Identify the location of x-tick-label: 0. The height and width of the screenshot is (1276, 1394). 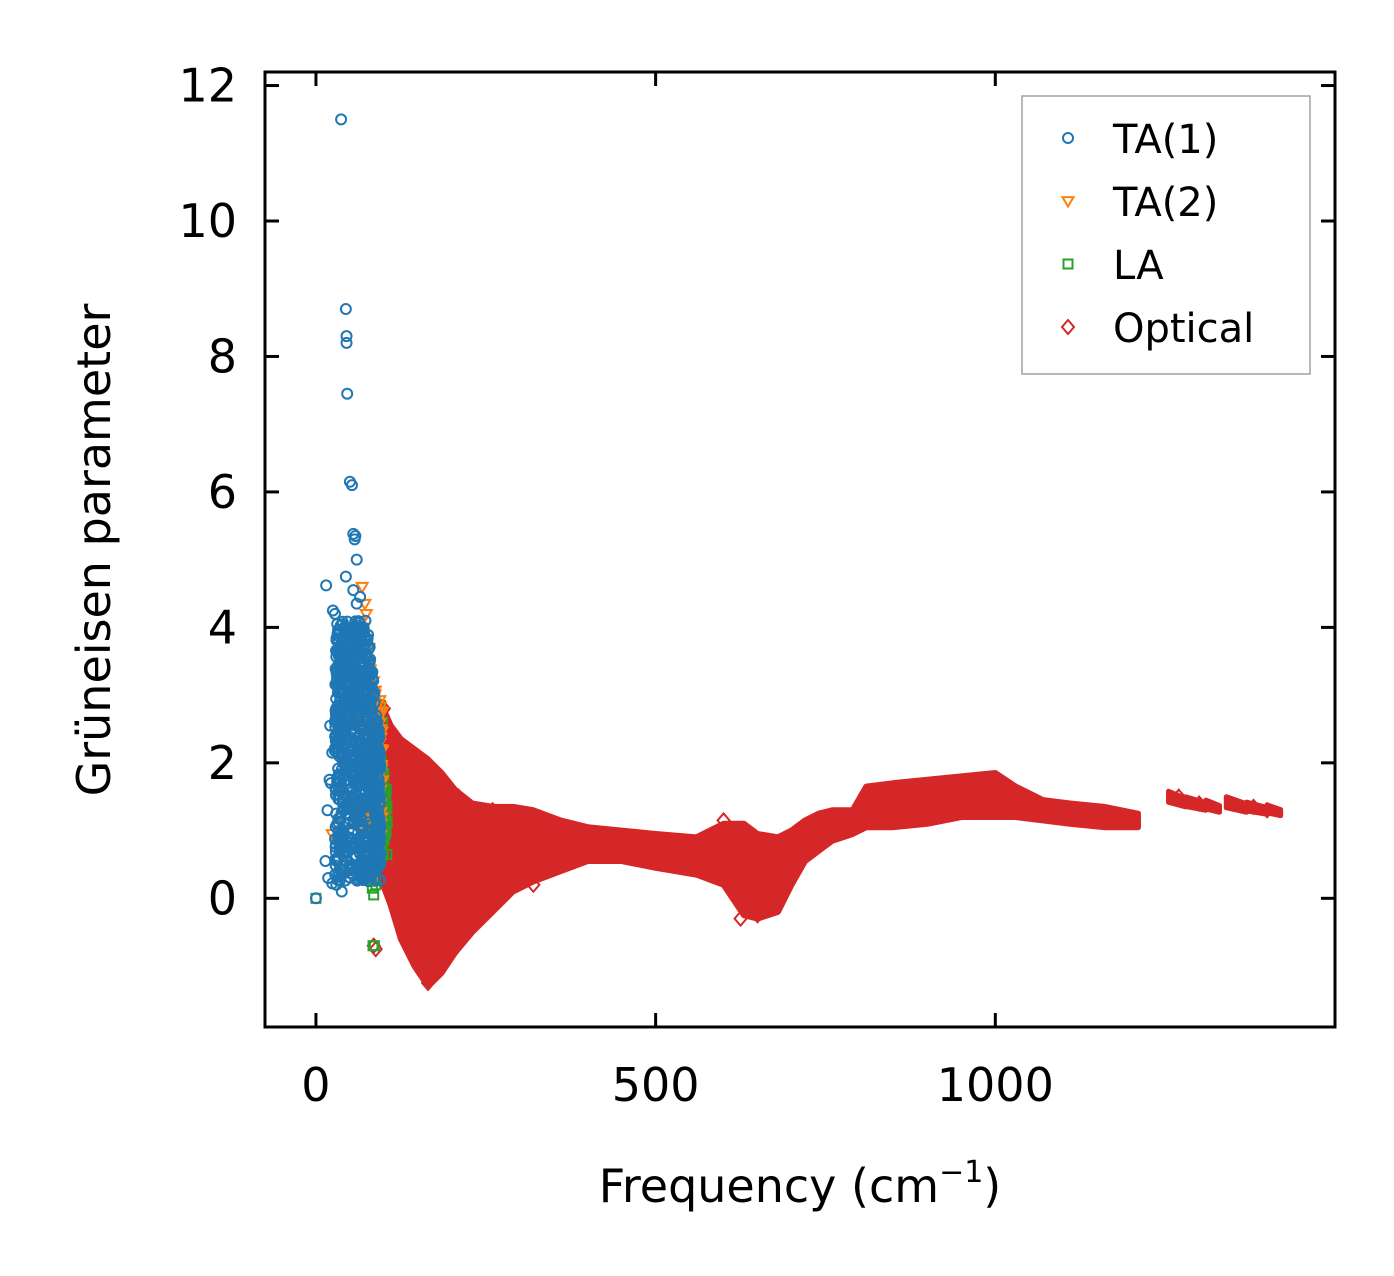
(315, 1085).